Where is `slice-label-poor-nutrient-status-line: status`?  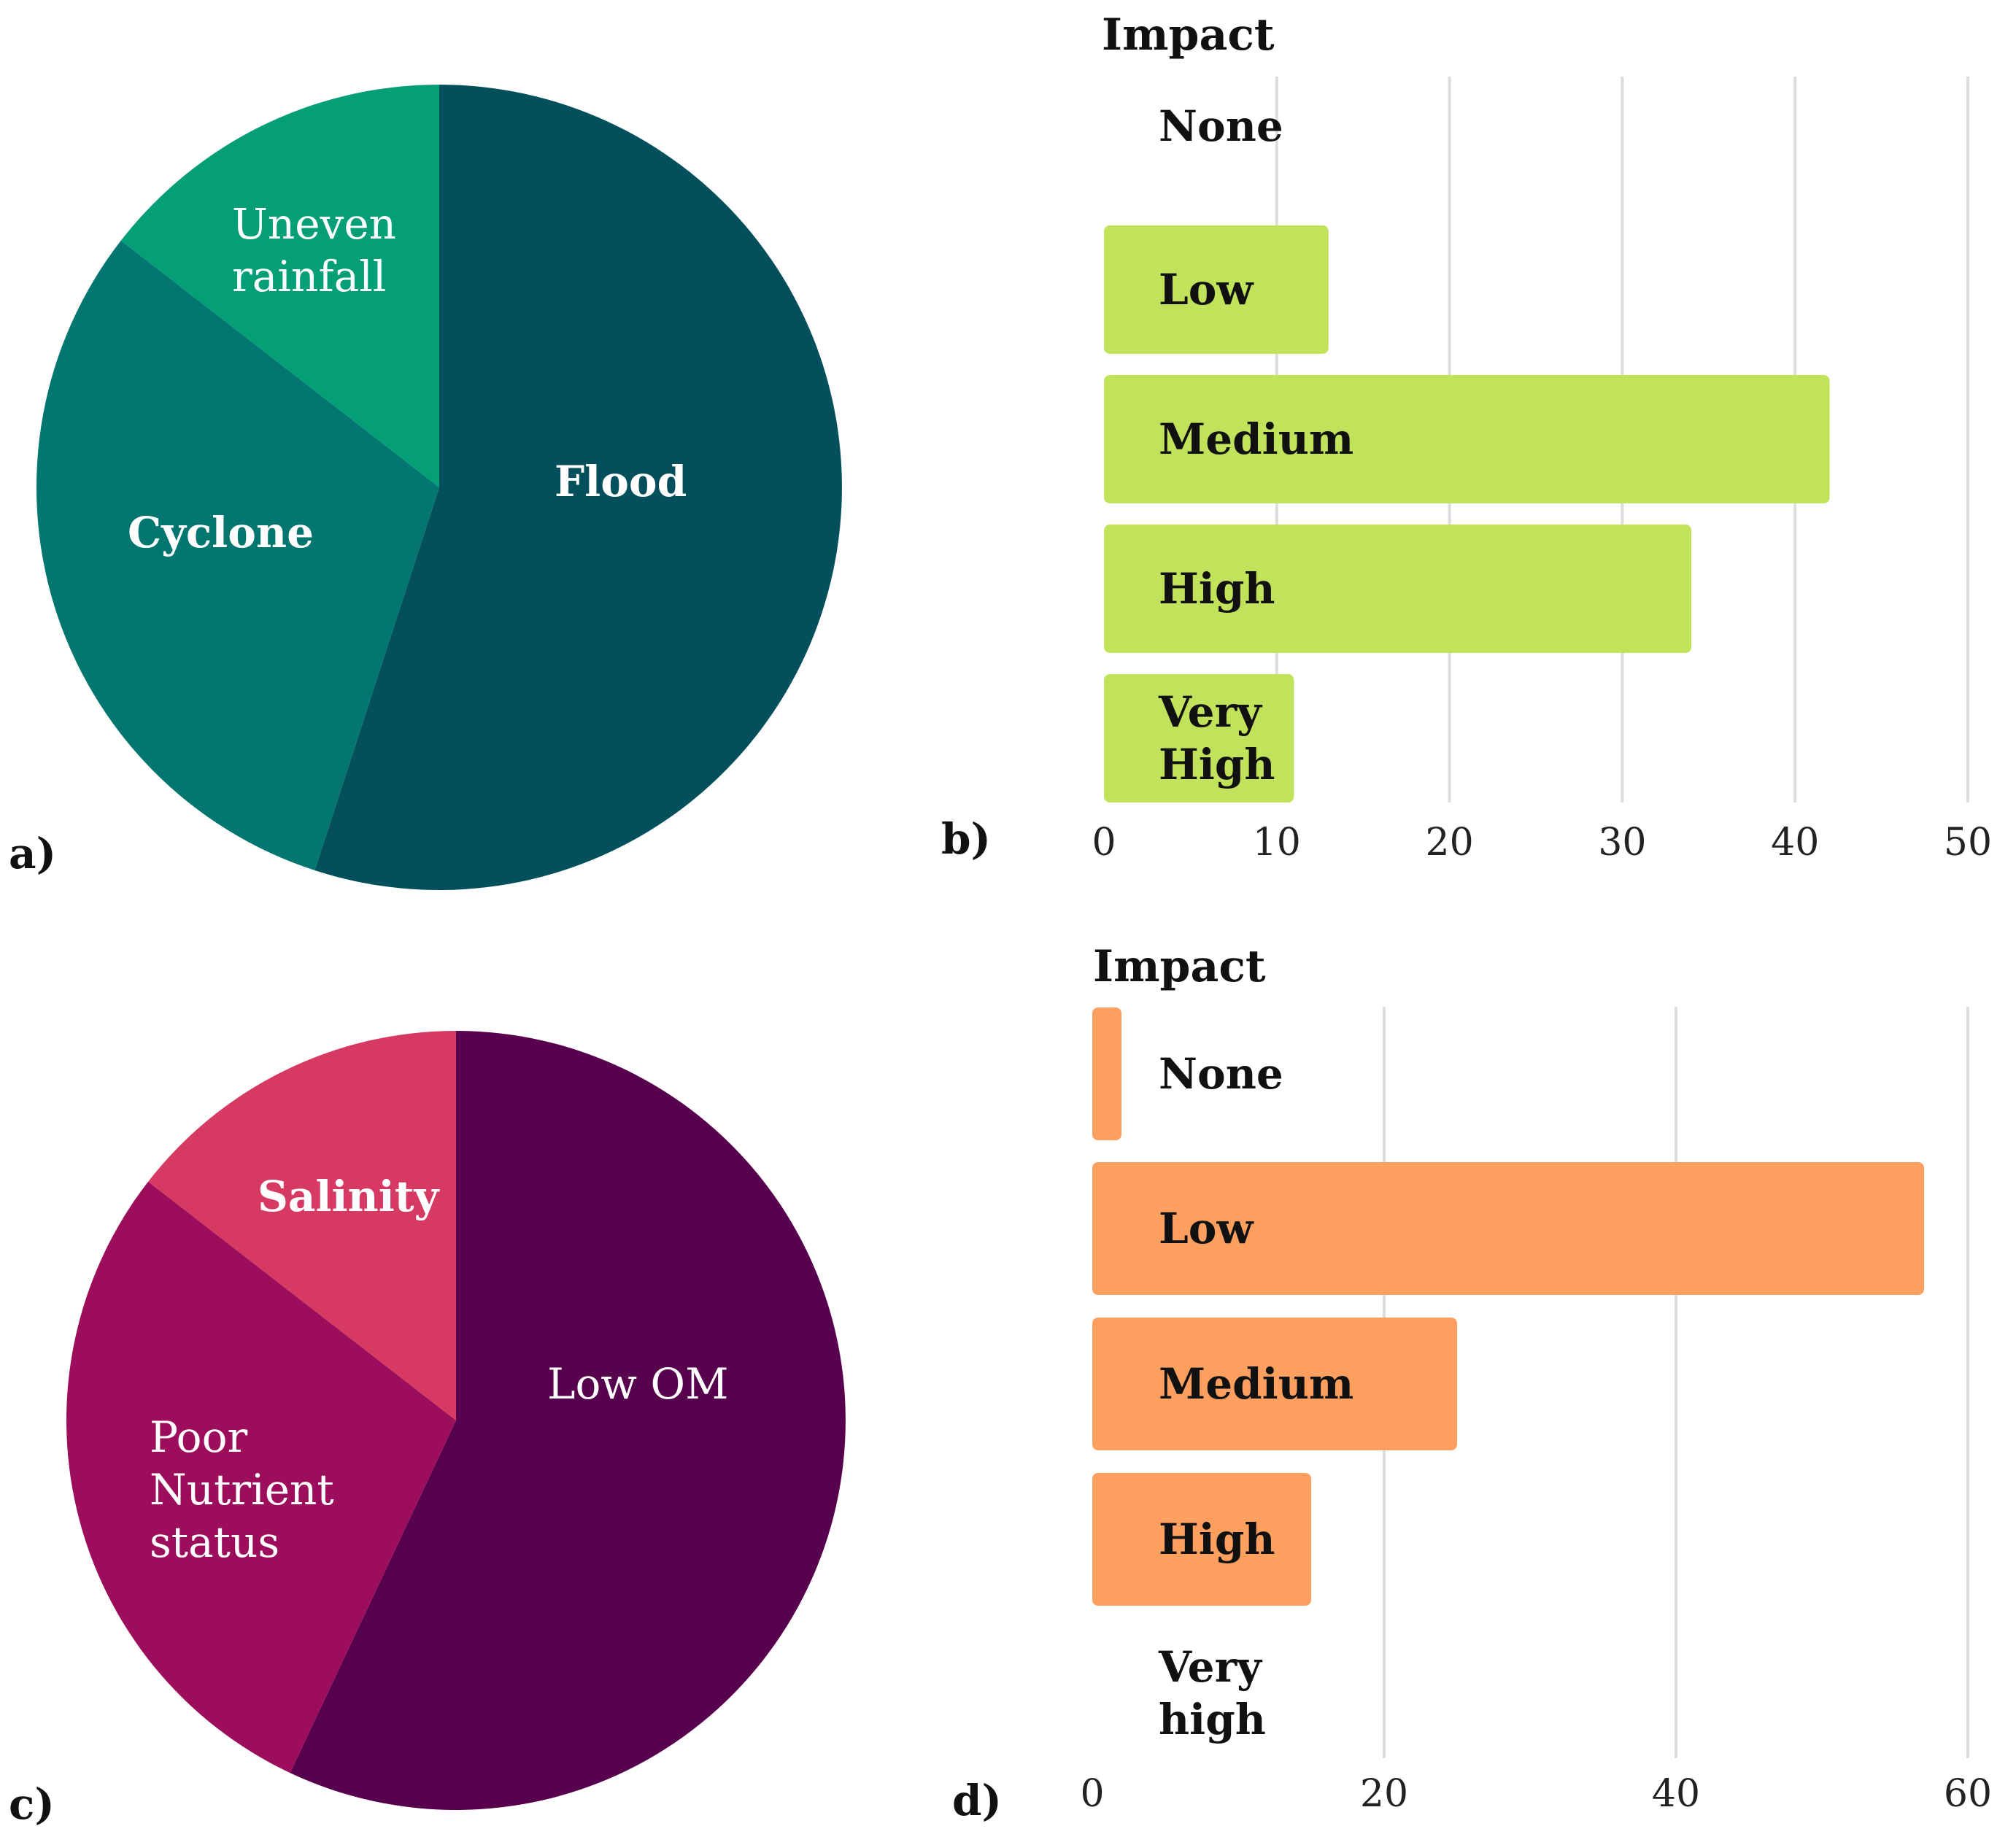 slice-label-poor-nutrient-status-line: status is located at coordinates (214, 1542).